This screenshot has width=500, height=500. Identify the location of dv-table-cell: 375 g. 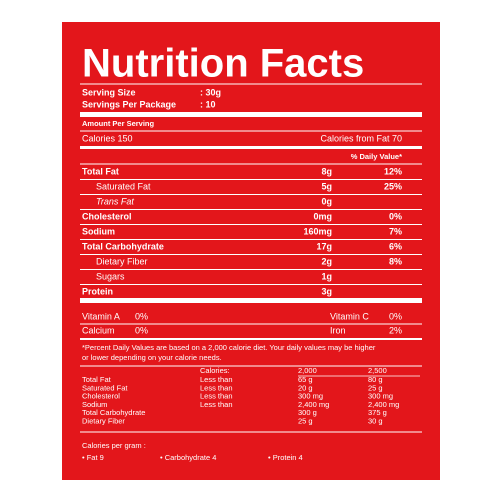
(377, 412).